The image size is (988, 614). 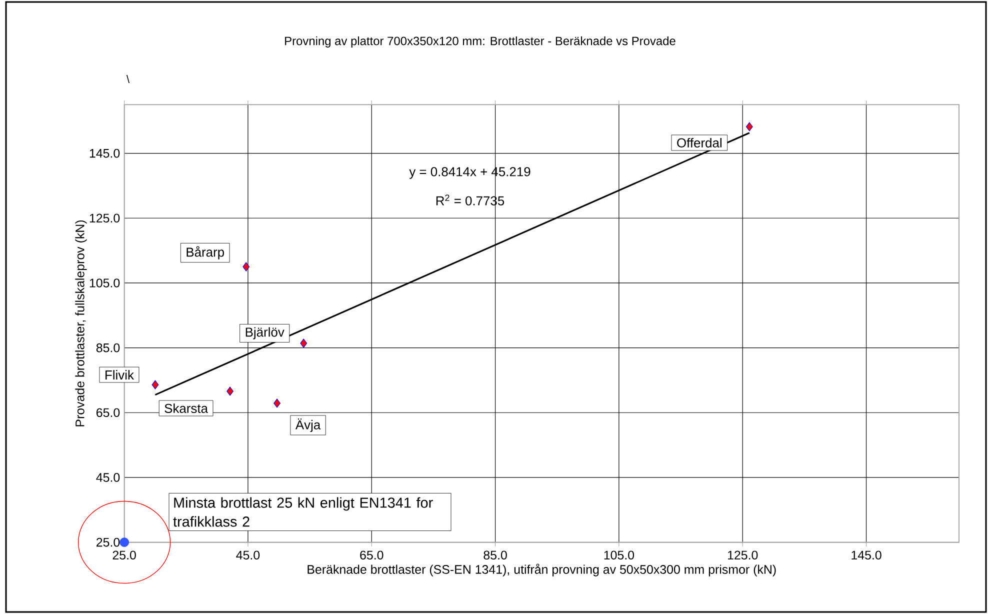 I want to click on x-tick-label: 65.0, so click(x=372, y=555).